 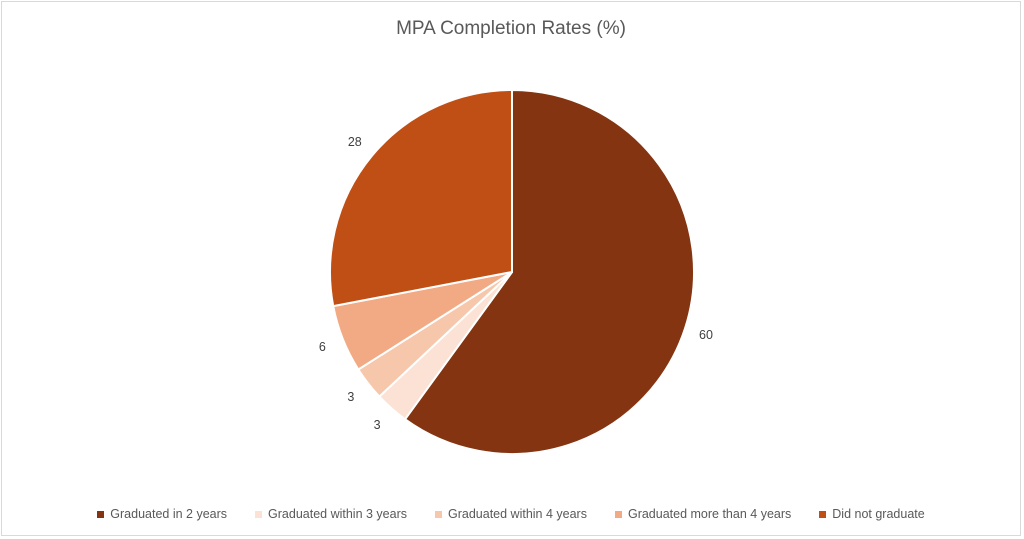 I want to click on legend-label: Graduated in 2 years, so click(x=169, y=514).